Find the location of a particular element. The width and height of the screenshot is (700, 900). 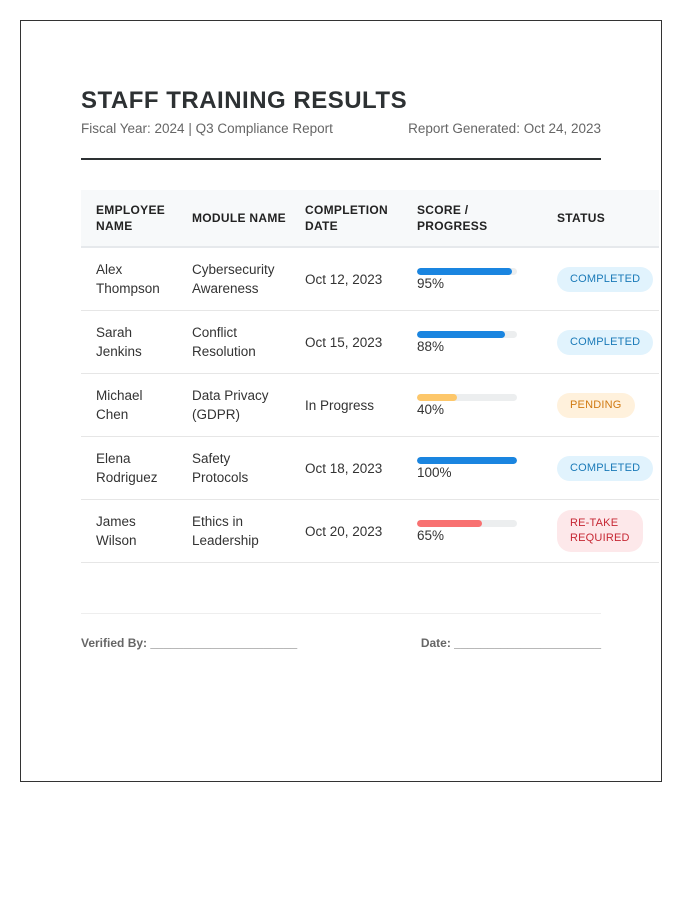

completion-date: Oct 20, 2023 is located at coordinates (346, 531).